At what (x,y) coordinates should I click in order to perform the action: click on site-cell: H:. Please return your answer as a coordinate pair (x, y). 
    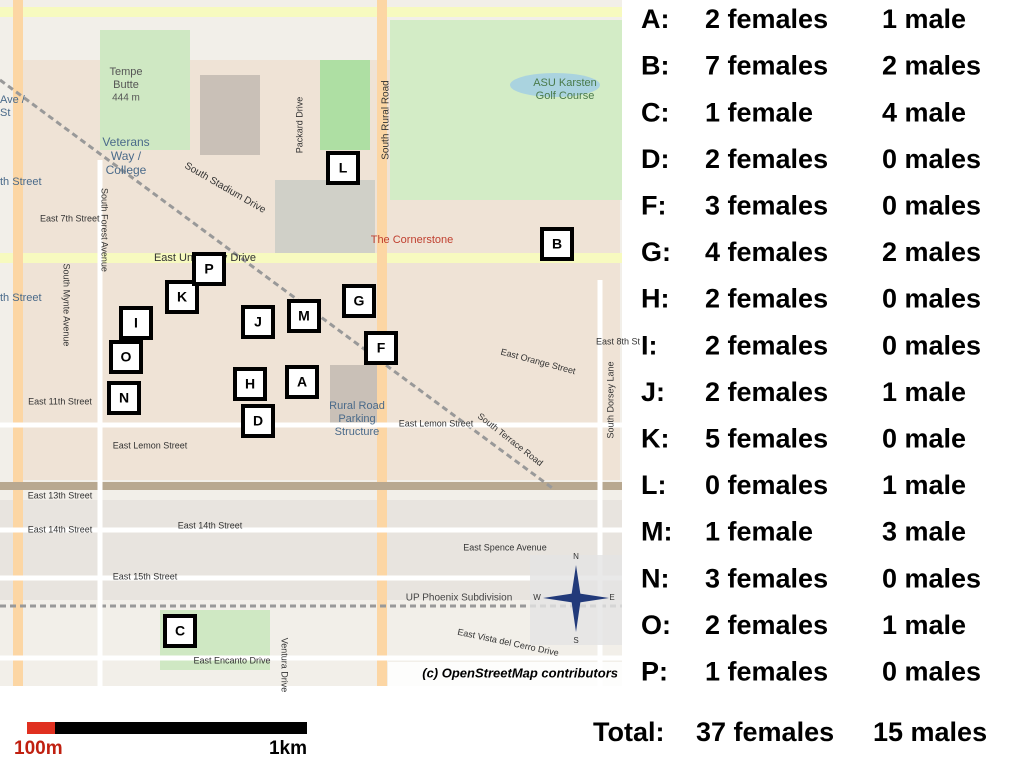
    Looking at the image, I should click on (655, 299).